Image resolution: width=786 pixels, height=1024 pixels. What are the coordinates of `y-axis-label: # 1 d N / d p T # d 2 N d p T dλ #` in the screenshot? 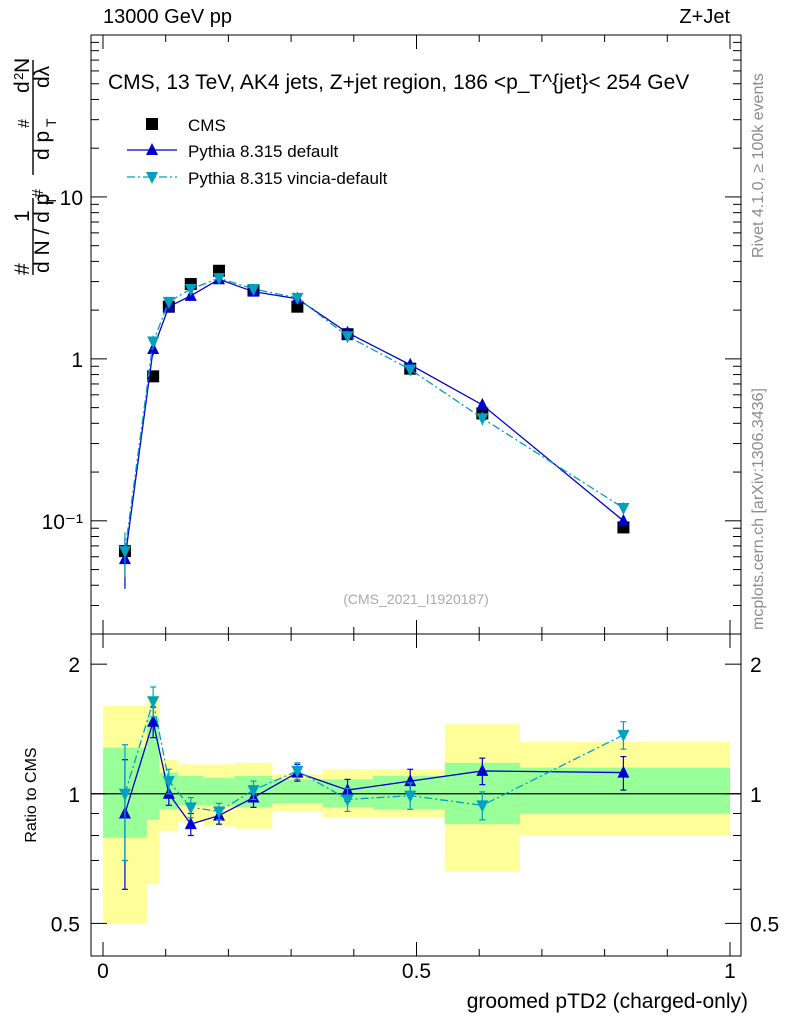 It's located at (35, 166).